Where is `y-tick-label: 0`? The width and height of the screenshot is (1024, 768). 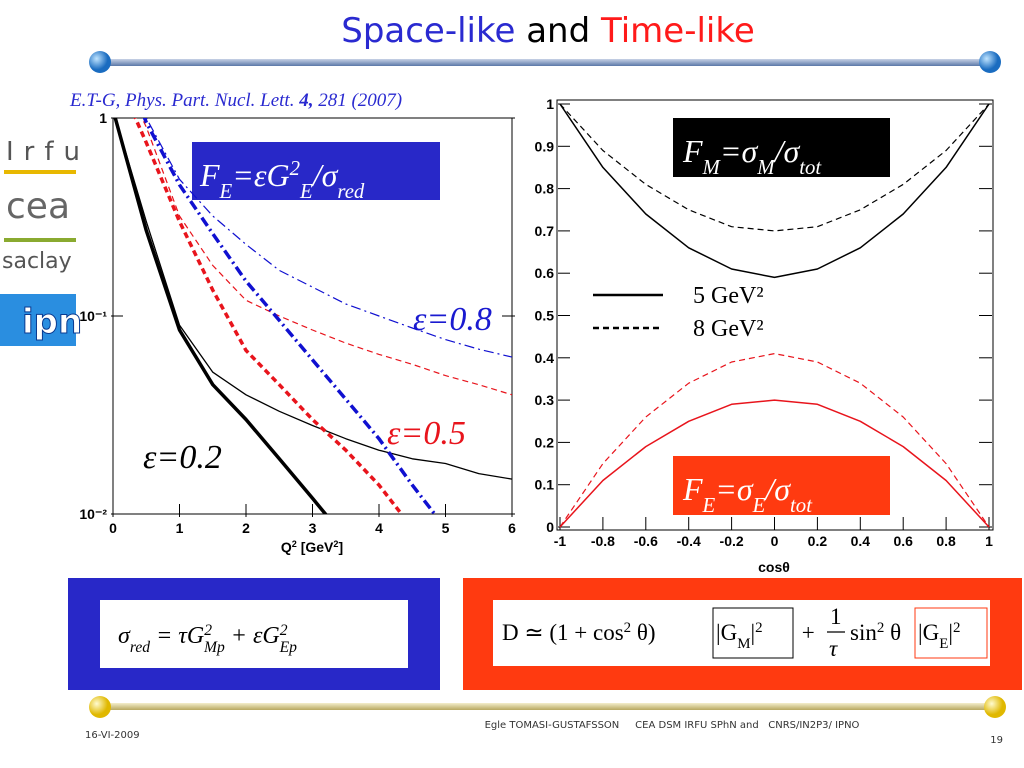
y-tick-label: 0 is located at coordinates (550, 527).